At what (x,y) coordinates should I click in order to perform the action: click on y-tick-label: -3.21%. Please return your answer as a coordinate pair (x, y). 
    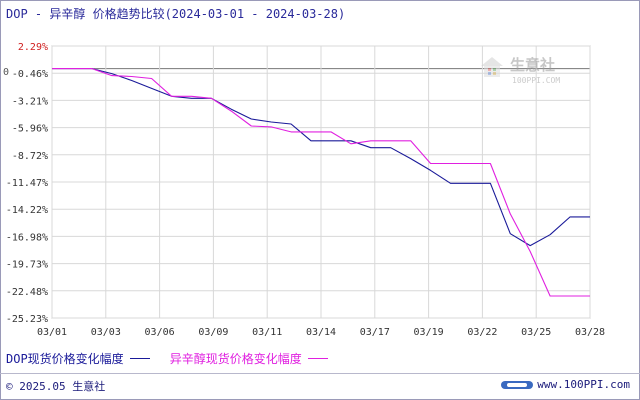
    Looking at the image, I should click on (30, 101).